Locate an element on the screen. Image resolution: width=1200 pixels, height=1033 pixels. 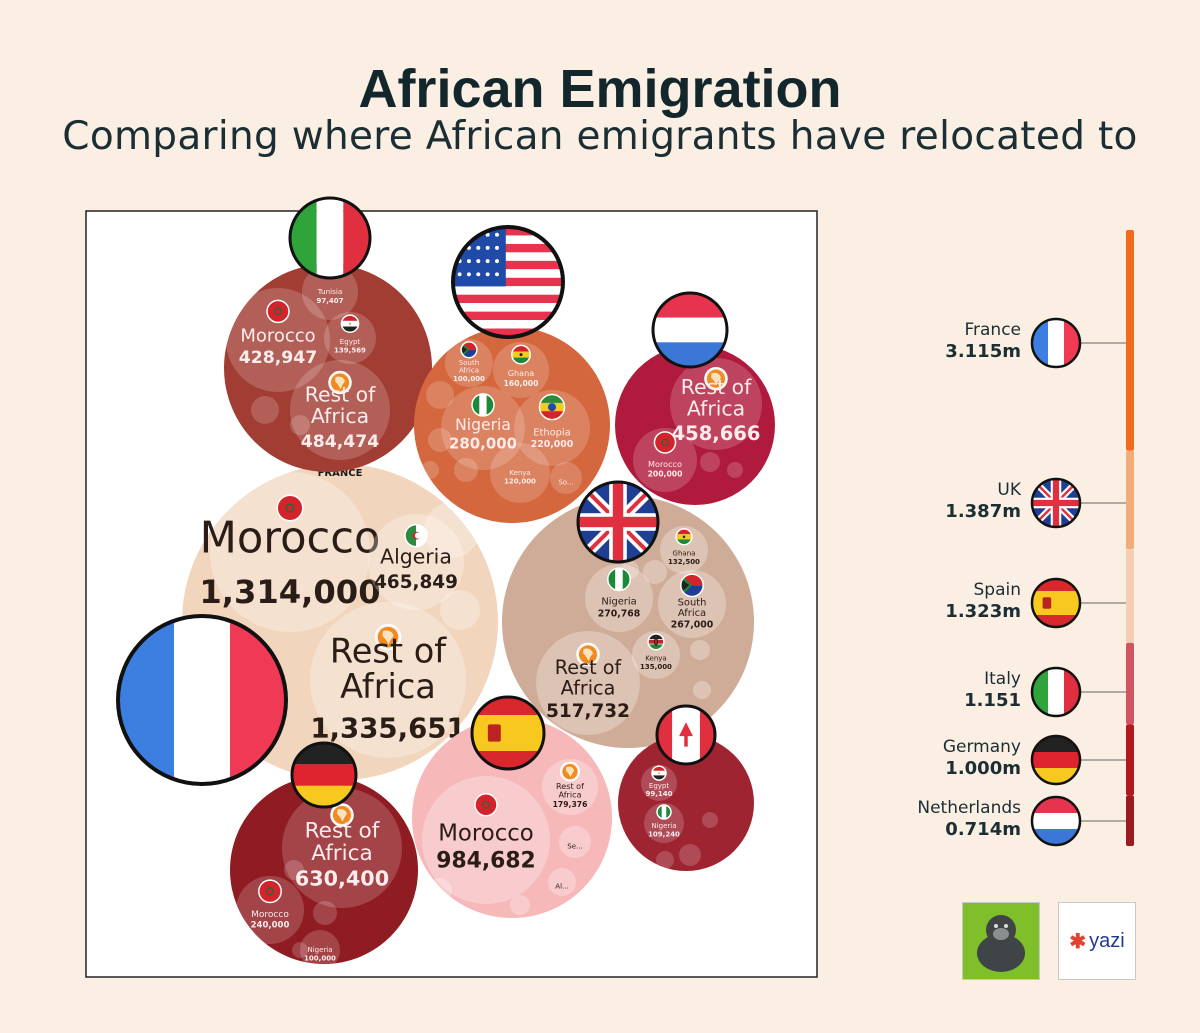
source-name: Rest of is located at coordinates (388, 651).